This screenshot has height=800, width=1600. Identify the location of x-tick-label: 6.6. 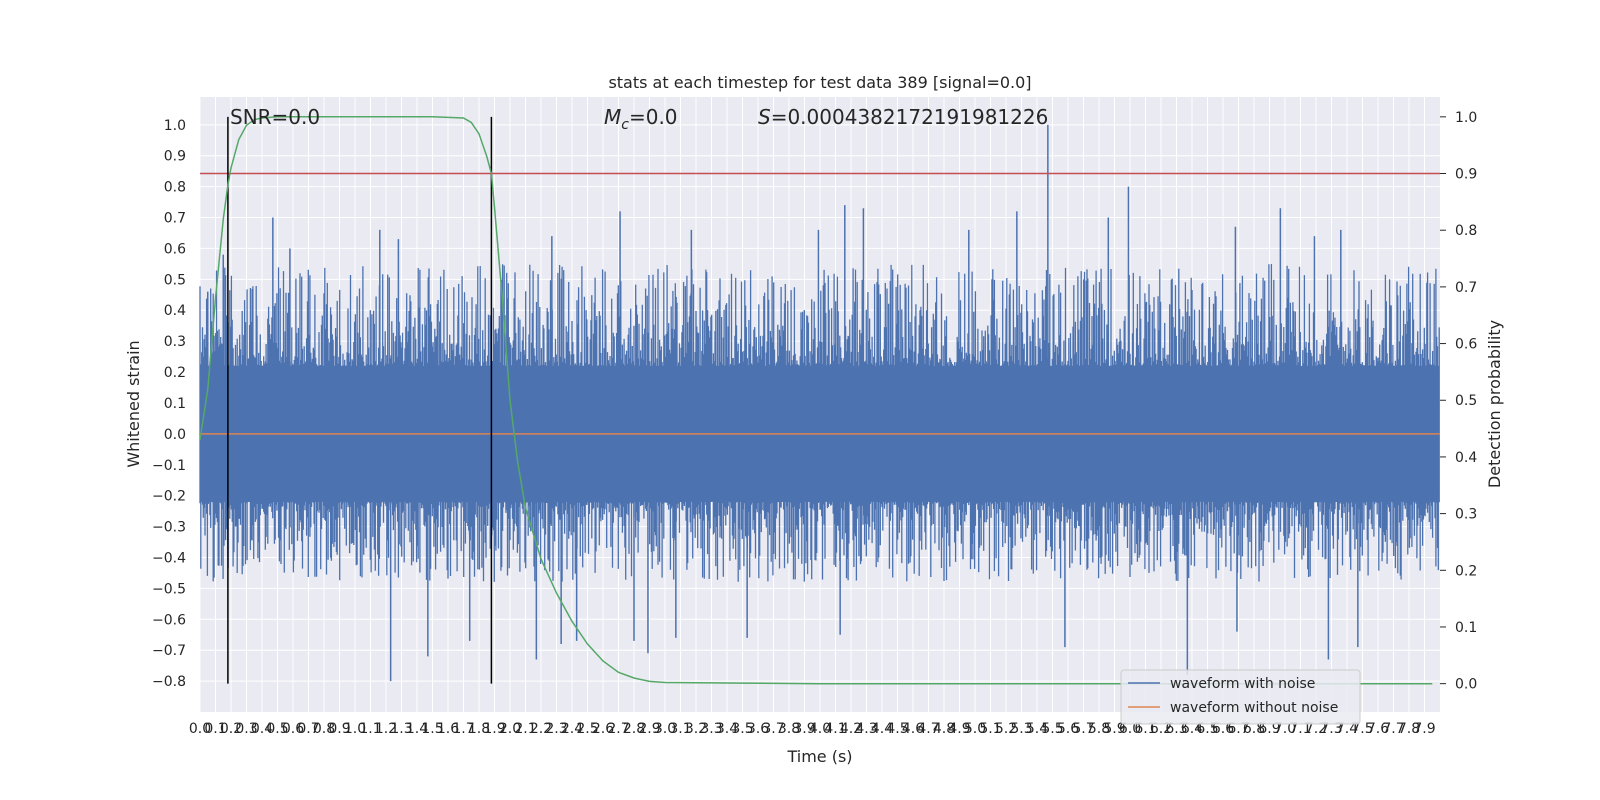
(1223, 729).